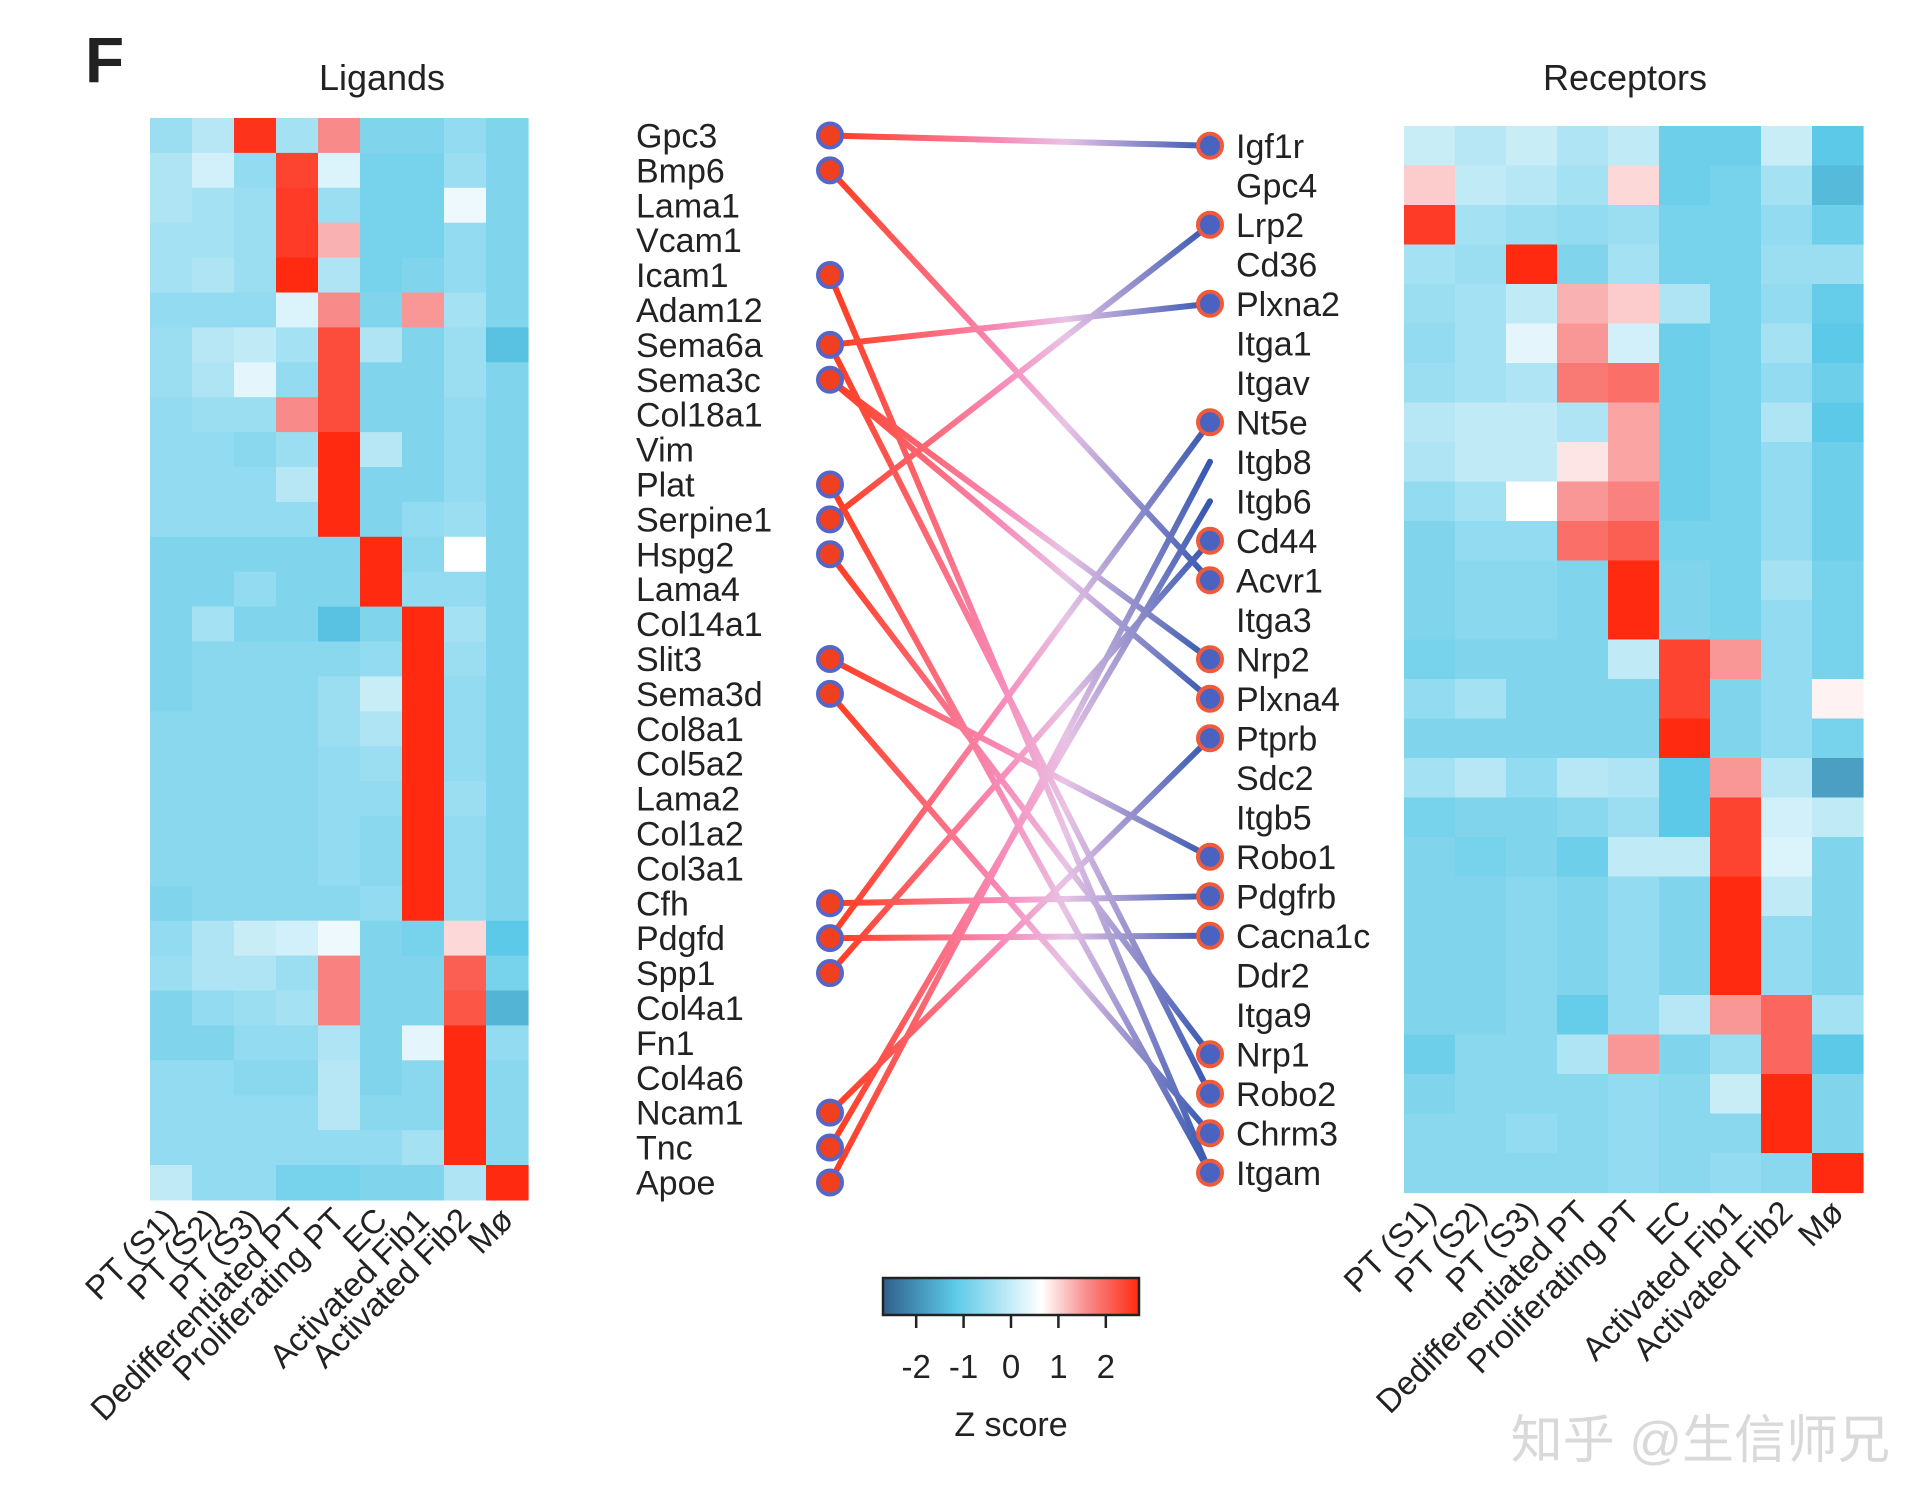  What do you see at coordinates (423, 1043) in the screenshot?
I see `ligand-cell-fn1-activated-fib1` at bounding box center [423, 1043].